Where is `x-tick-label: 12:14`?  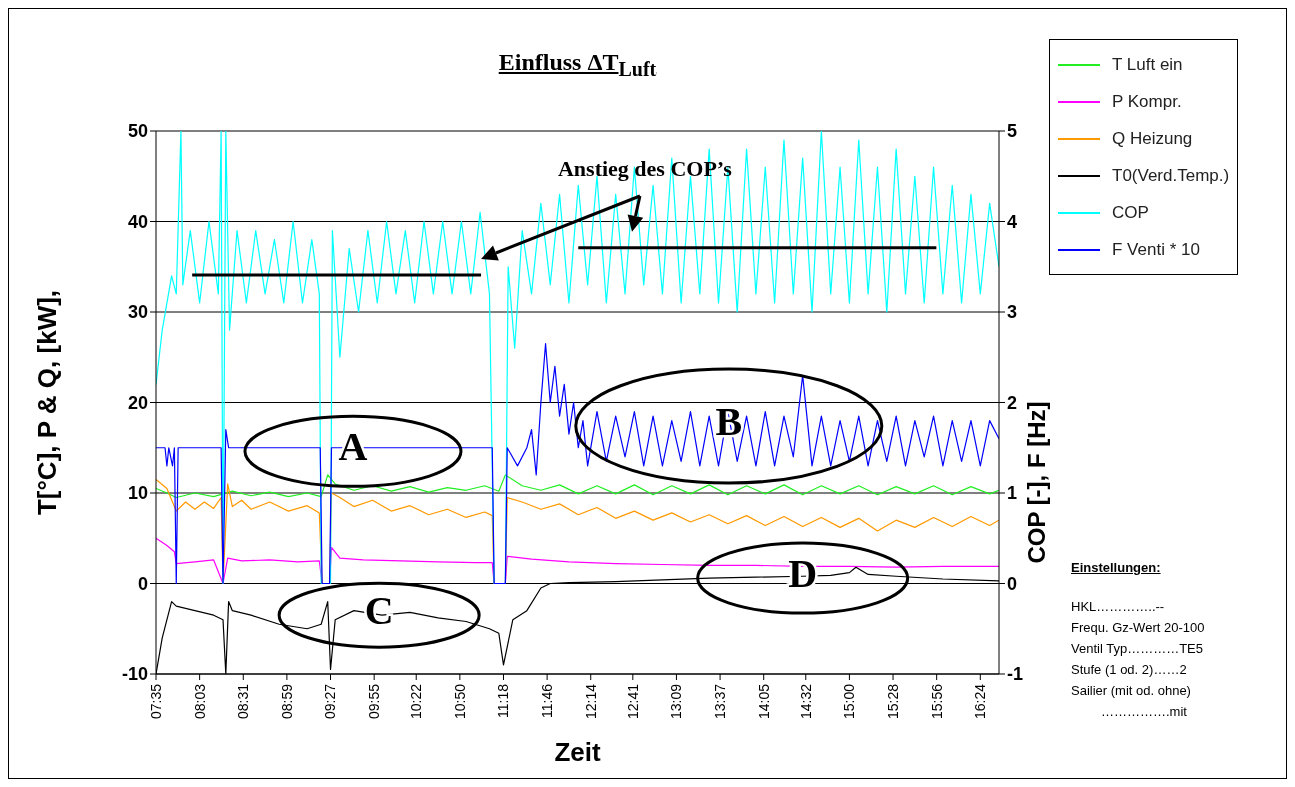 x-tick-label: 12:14 is located at coordinates (590, 701).